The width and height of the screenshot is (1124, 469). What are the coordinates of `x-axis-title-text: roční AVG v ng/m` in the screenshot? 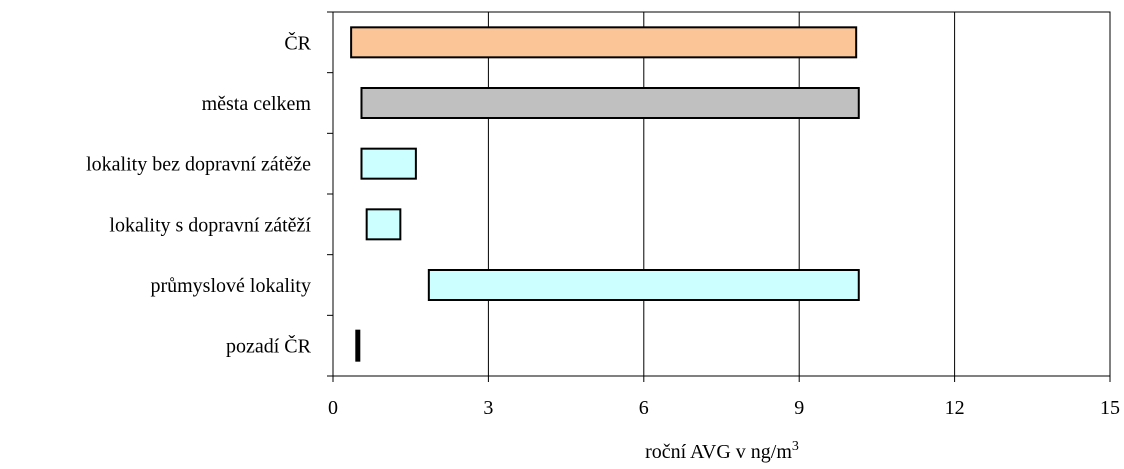 It's located at (718, 452).